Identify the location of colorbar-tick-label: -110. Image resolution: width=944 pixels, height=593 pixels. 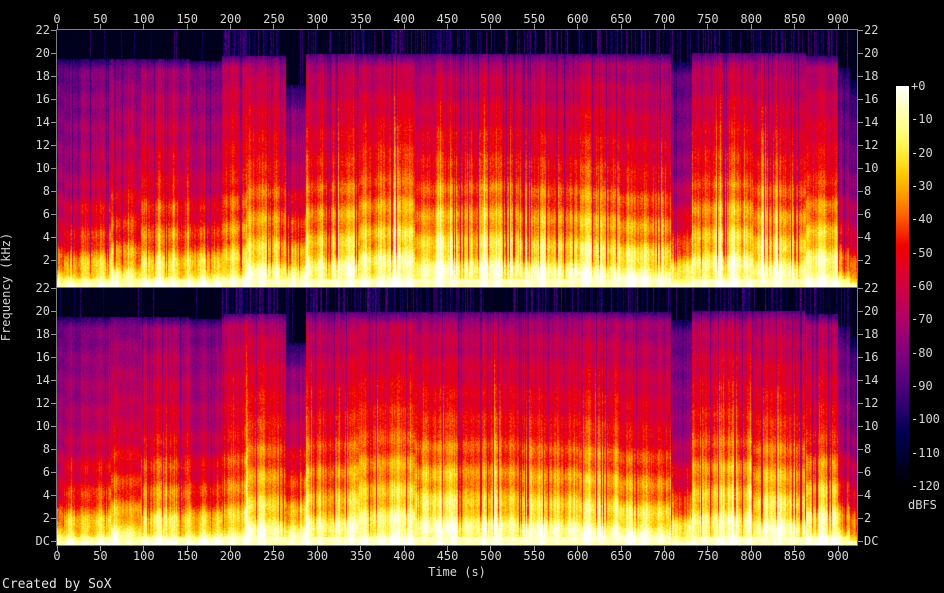
(925, 452).